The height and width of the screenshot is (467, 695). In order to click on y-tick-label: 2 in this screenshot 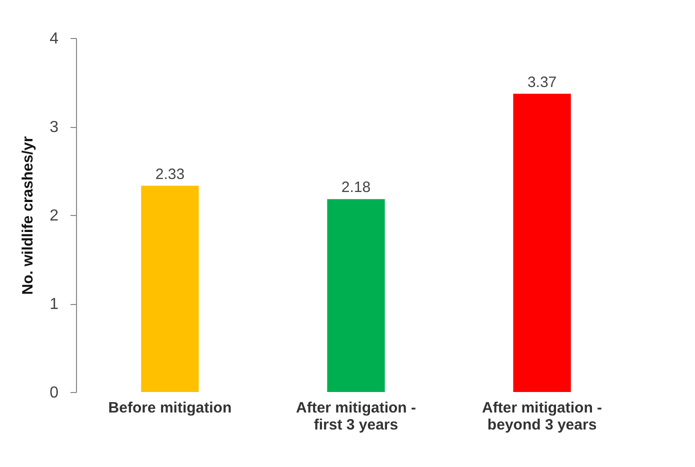, I will do `click(54, 216)`.